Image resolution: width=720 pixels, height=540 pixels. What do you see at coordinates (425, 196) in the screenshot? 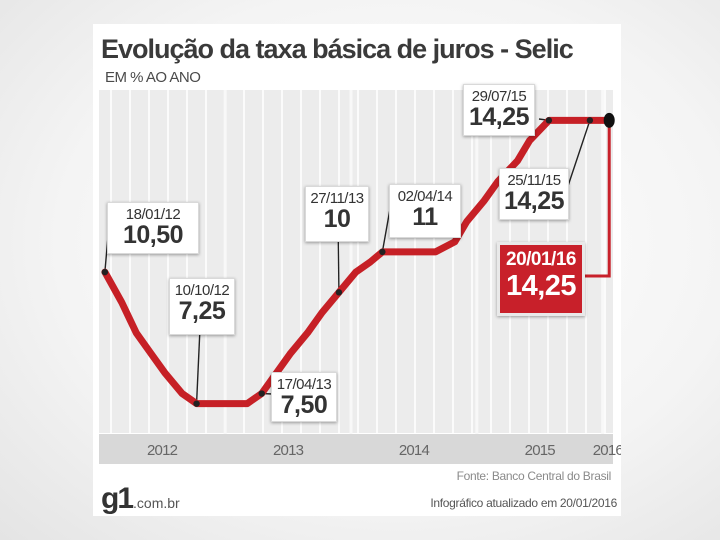
I see `callout-date: 02/04/14` at bounding box center [425, 196].